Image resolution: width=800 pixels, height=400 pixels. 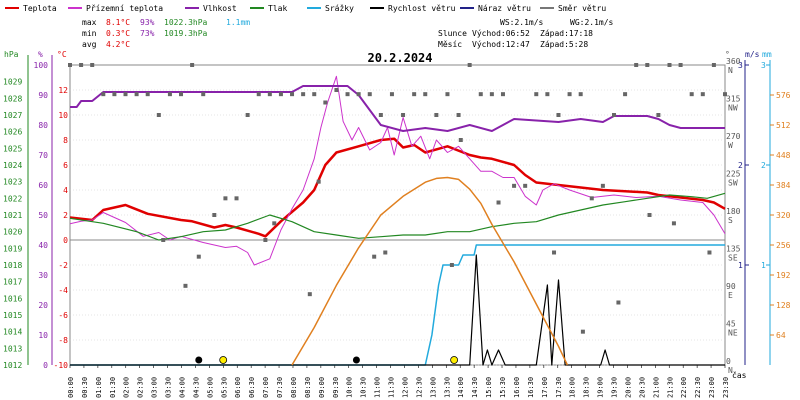 What do you see at coordinates (12, 298) in the screenshot?
I see `pressure-tick-label: 1016` at bounding box center [12, 298].